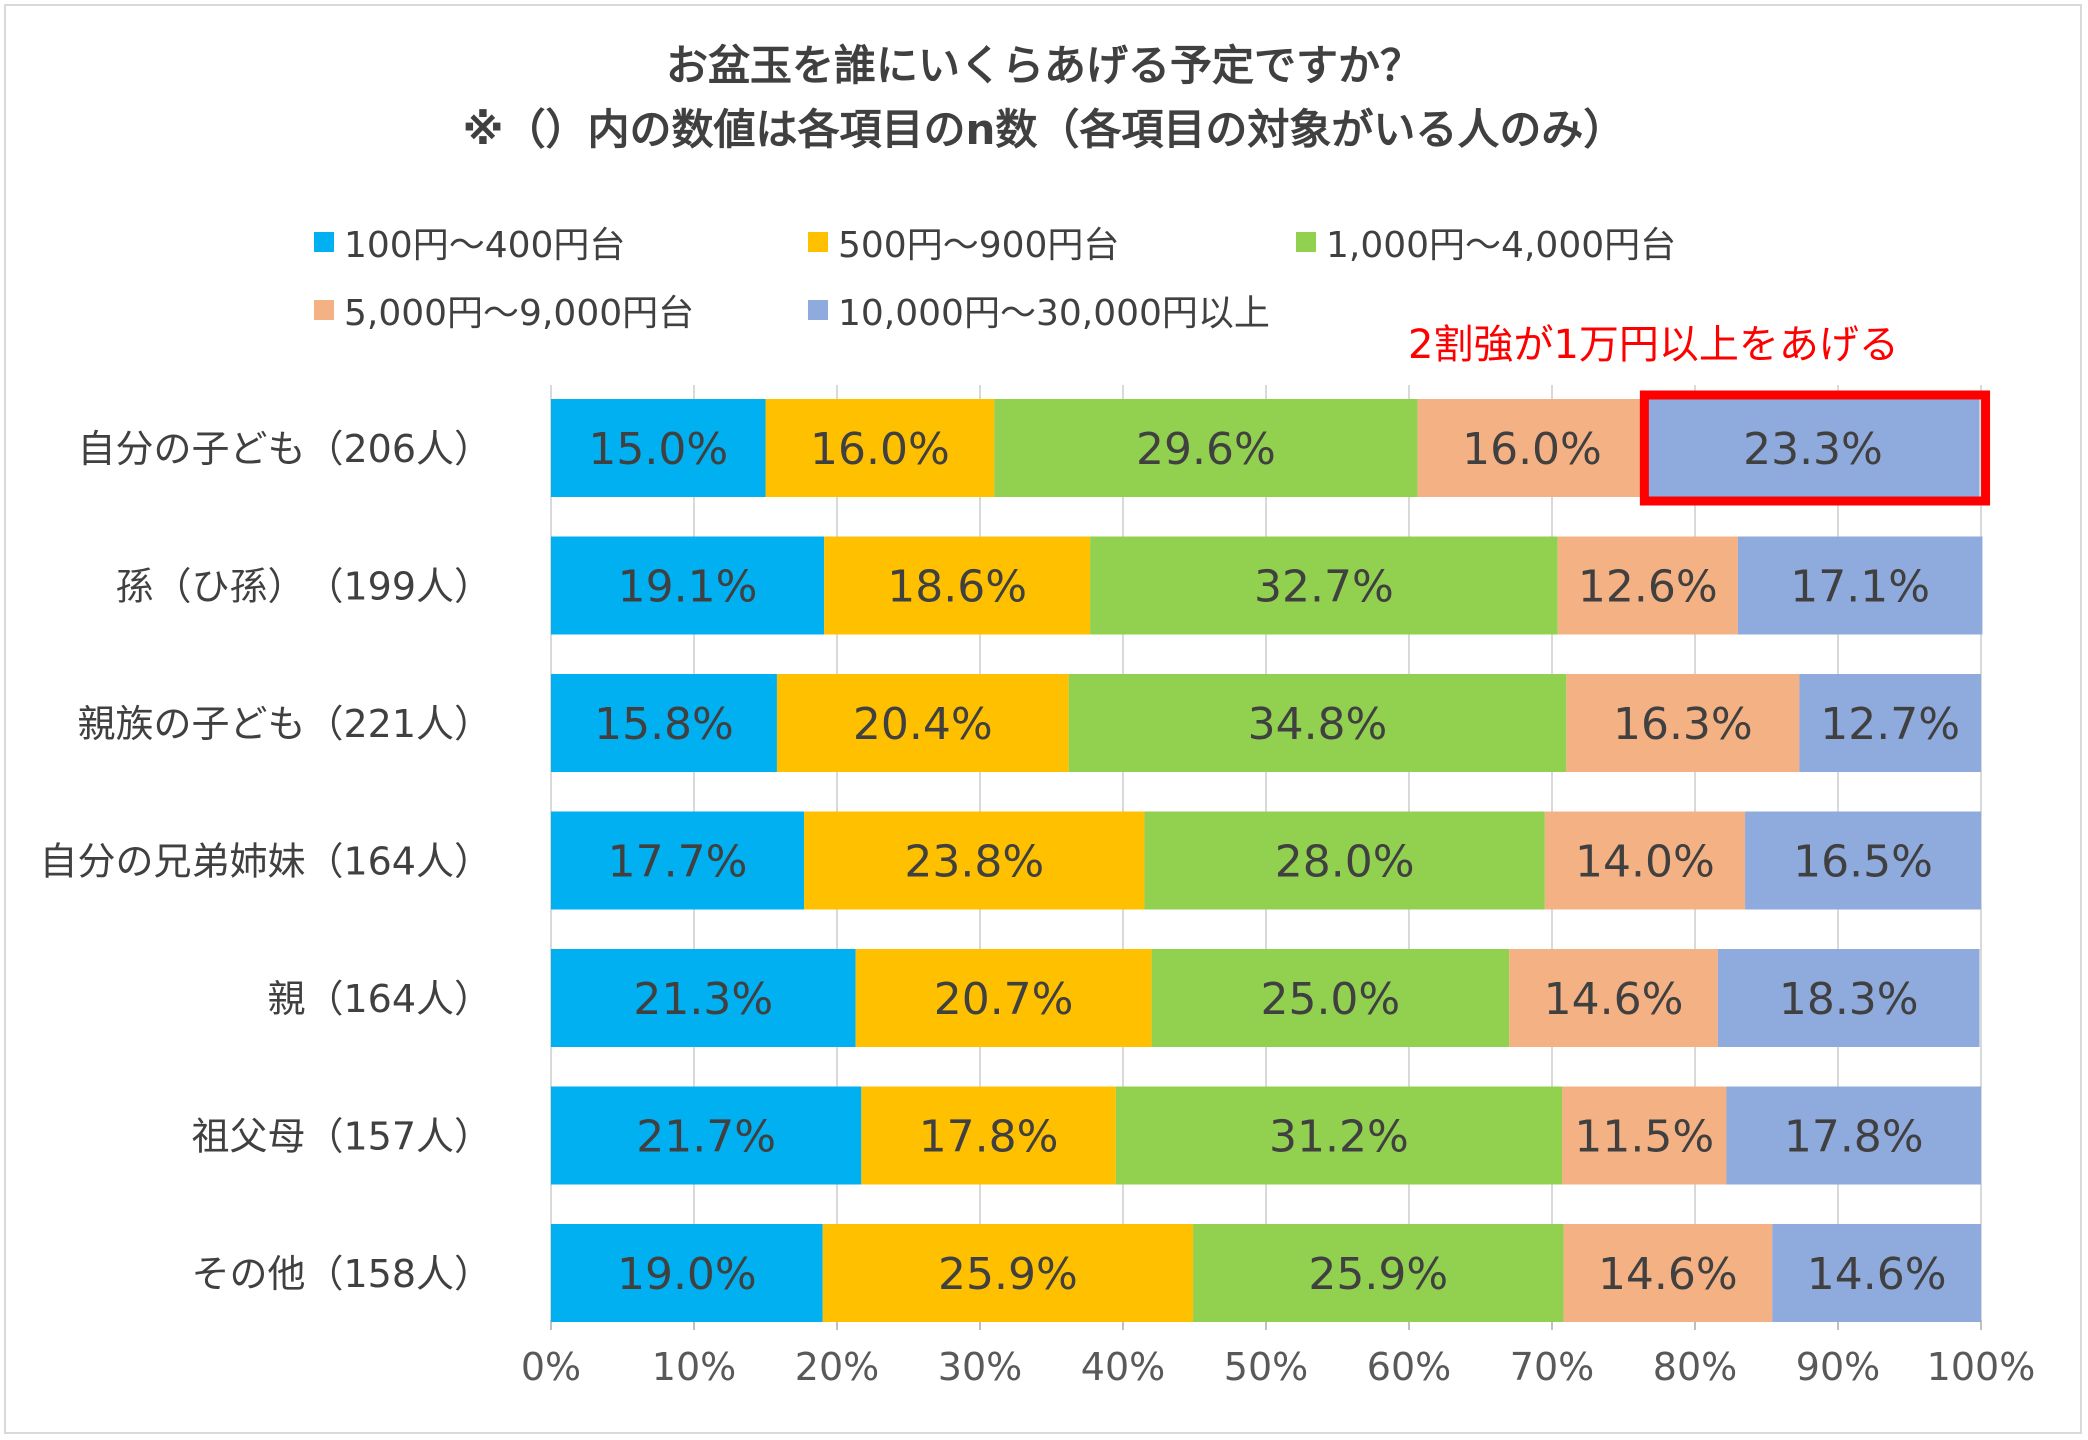 The height and width of the screenshot is (1440, 2088). What do you see at coordinates (1044, 129) in the screenshot?
I see `chart-subtitle: ※（）内の数値は各項目のn数（各項目の対象がいる人のみ）` at bounding box center [1044, 129].